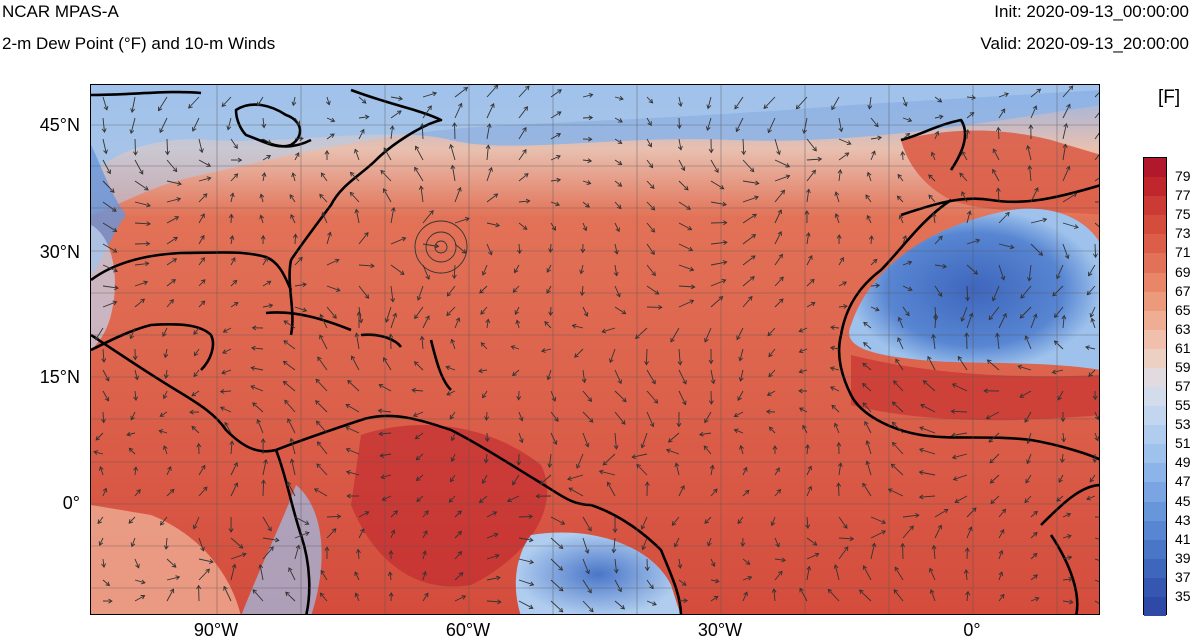  I want to click on colorbar-tick-label: 49, so click(1183, 462).